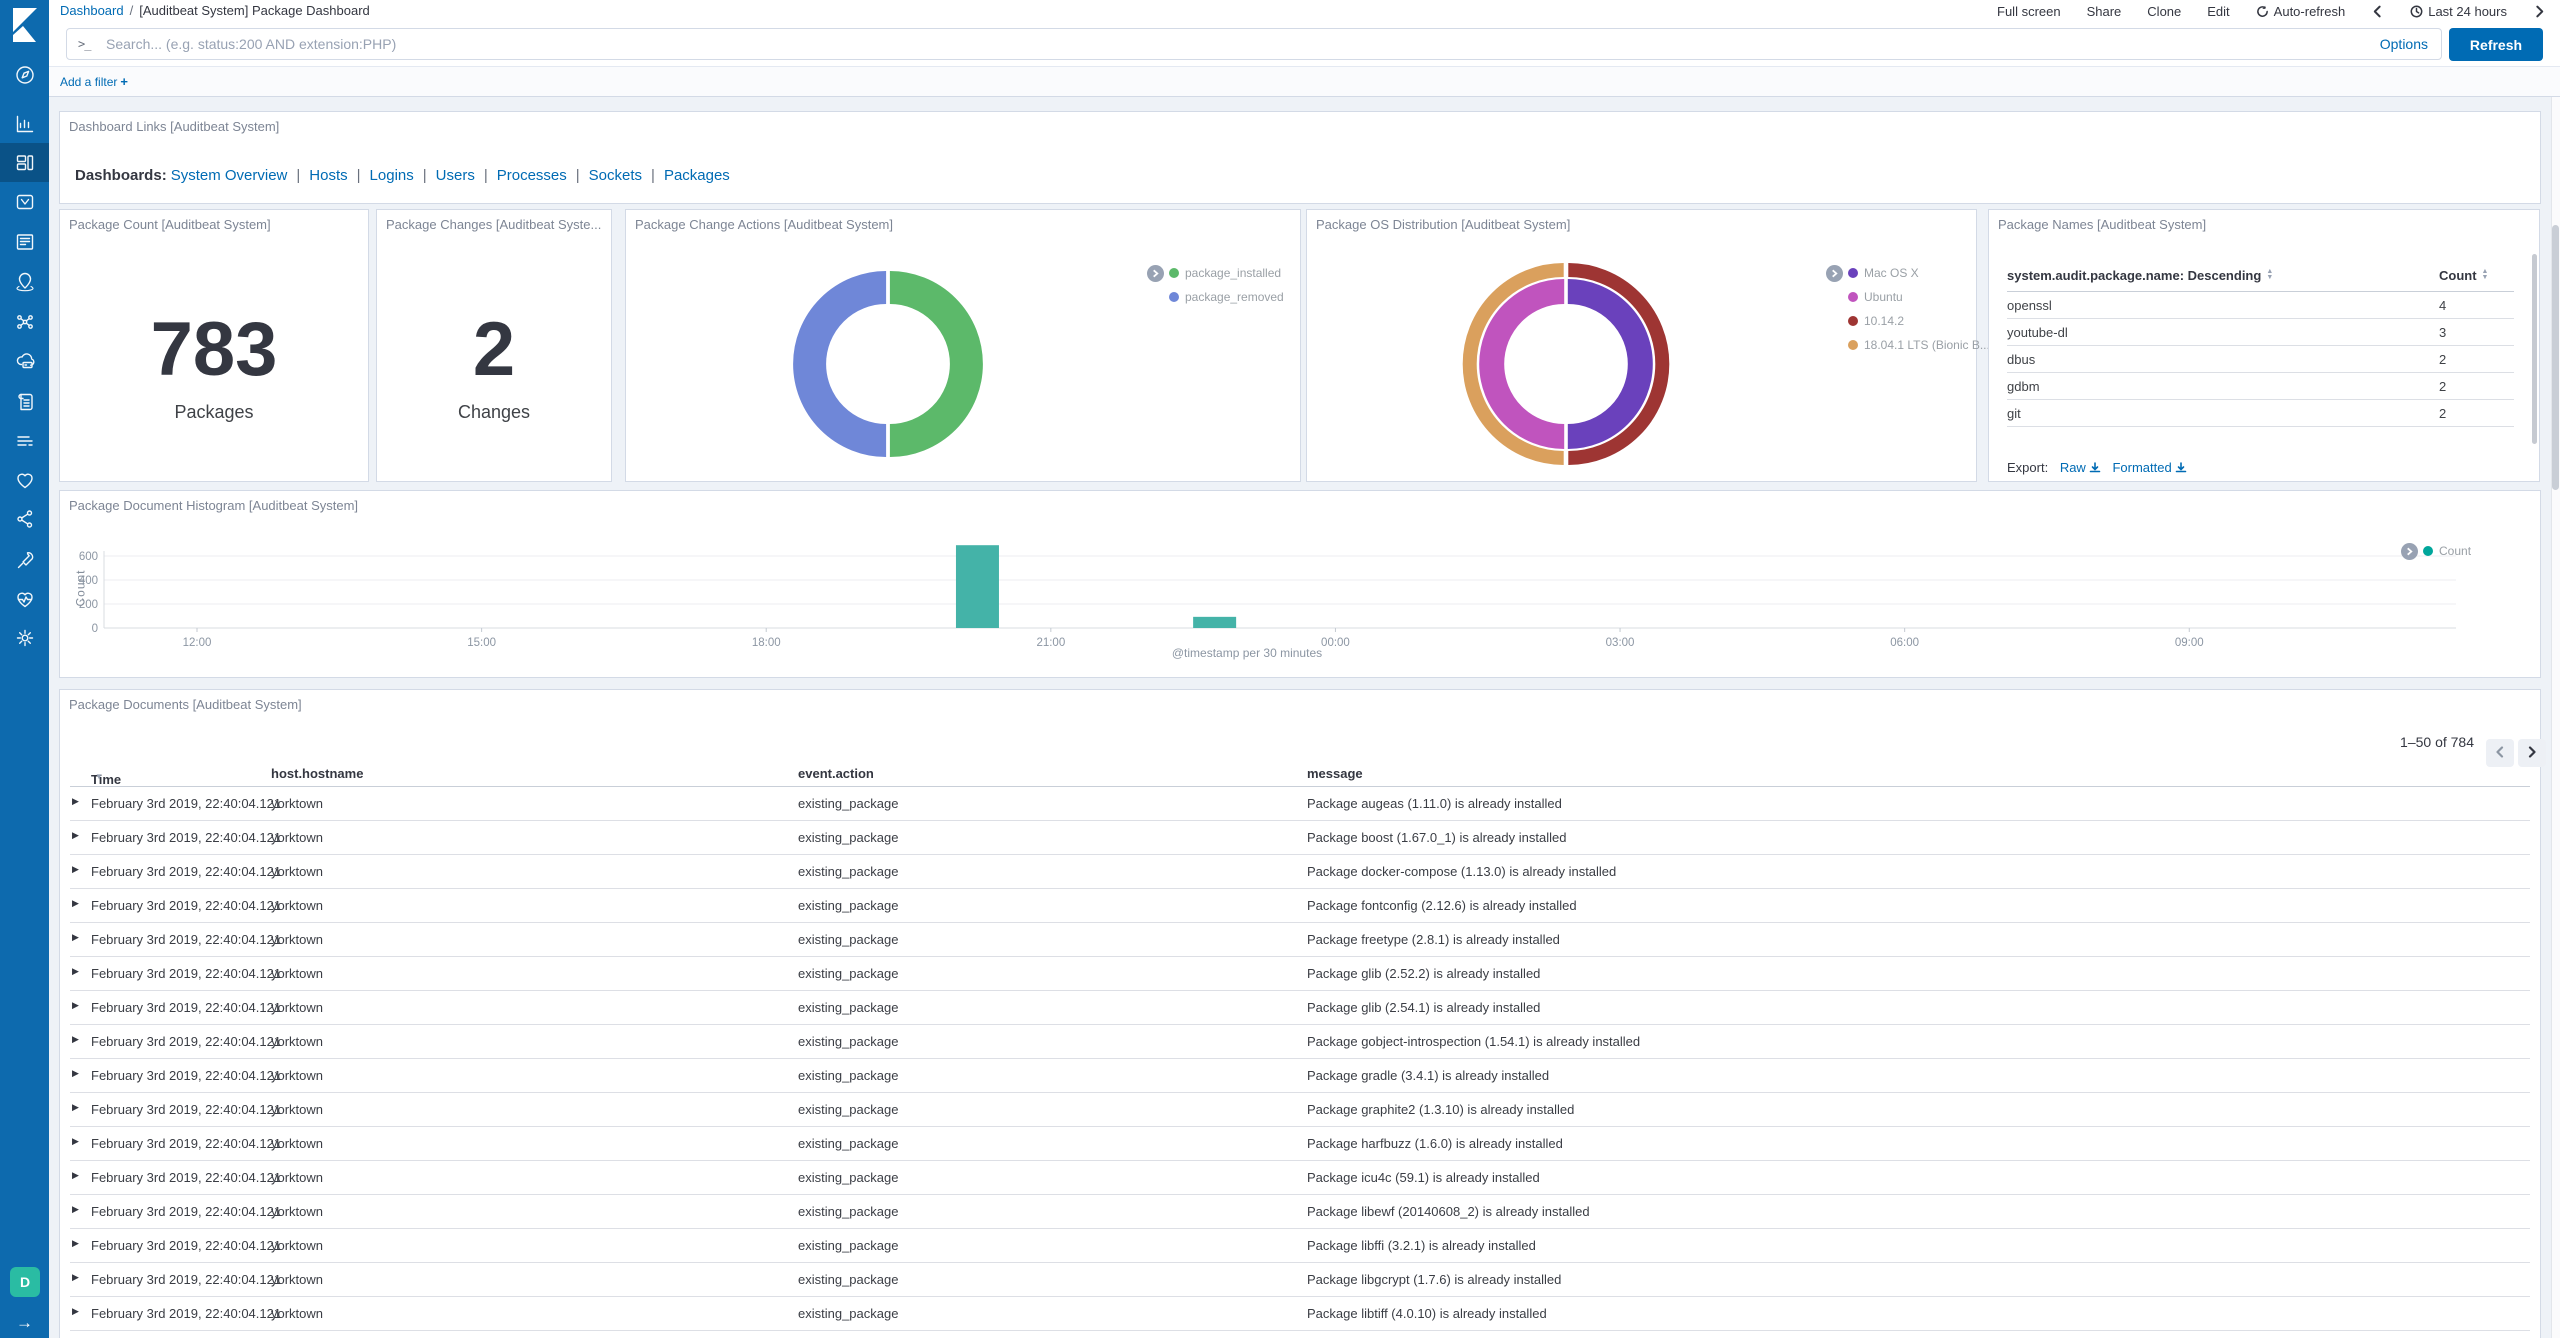  I want to click on legend-label-10-14-2: 10.14.2, so click(1884, 321).